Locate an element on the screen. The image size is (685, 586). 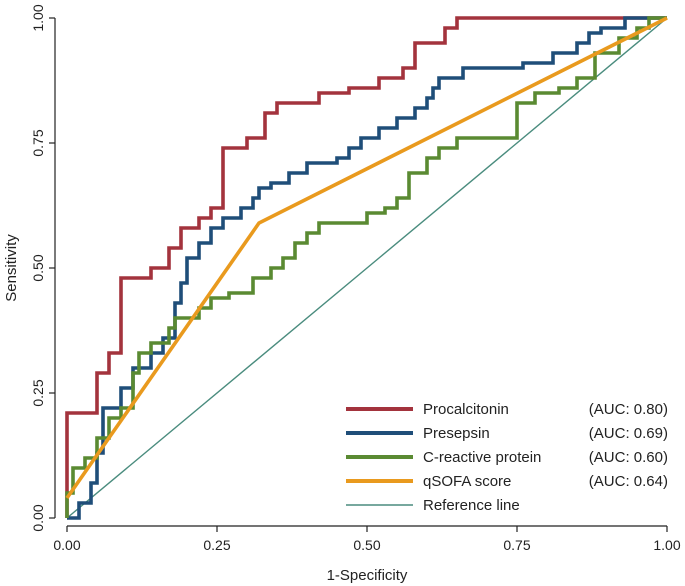
legend-auc-label: (AUC: 0.60) is located at coordinates (628, 457).